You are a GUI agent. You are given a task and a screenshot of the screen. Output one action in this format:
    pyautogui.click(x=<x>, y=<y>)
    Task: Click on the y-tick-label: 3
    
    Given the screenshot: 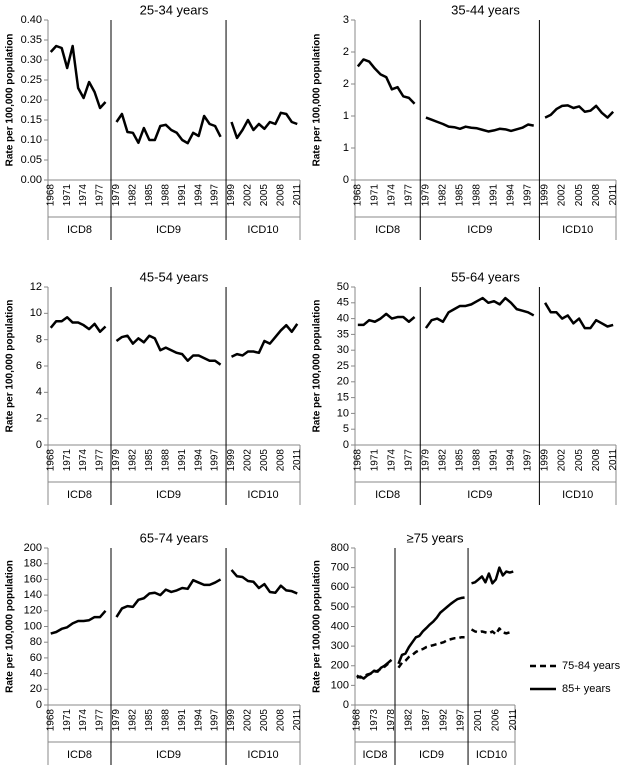 What is the action you would take?
    pyautogui.click(x=346, y=20)
    